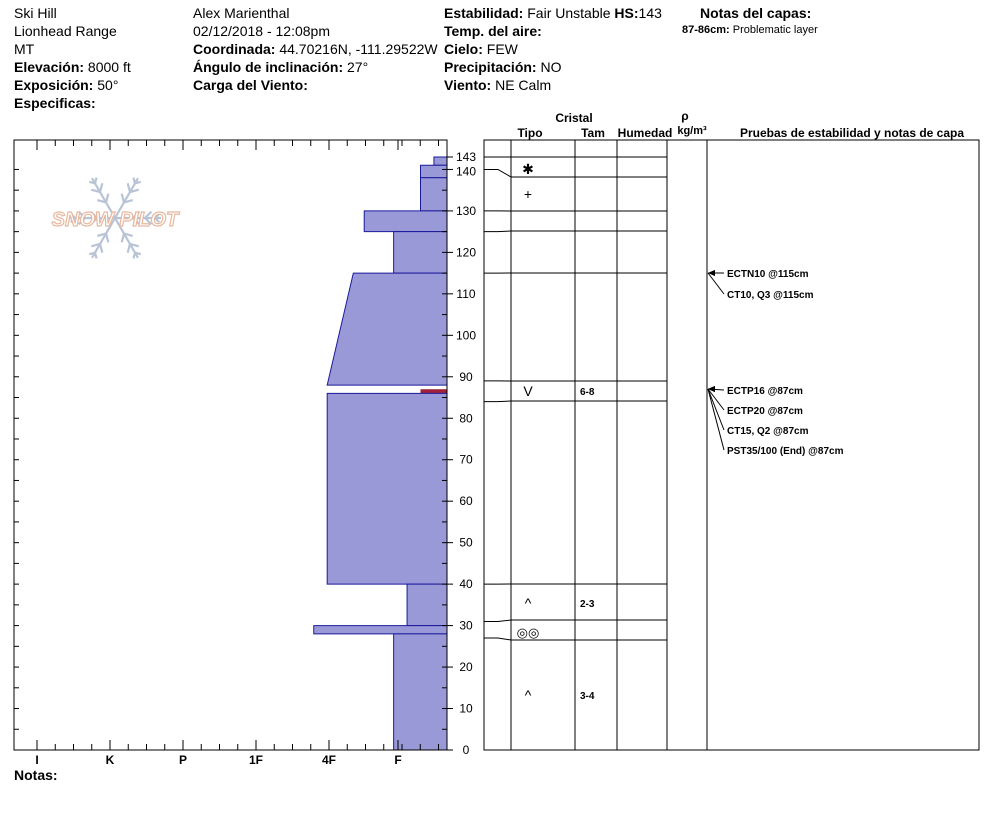 Image resolution: width=994 pixels, height=840 pixels. I want to click on y-tick-label: 143, so click(466, 157).